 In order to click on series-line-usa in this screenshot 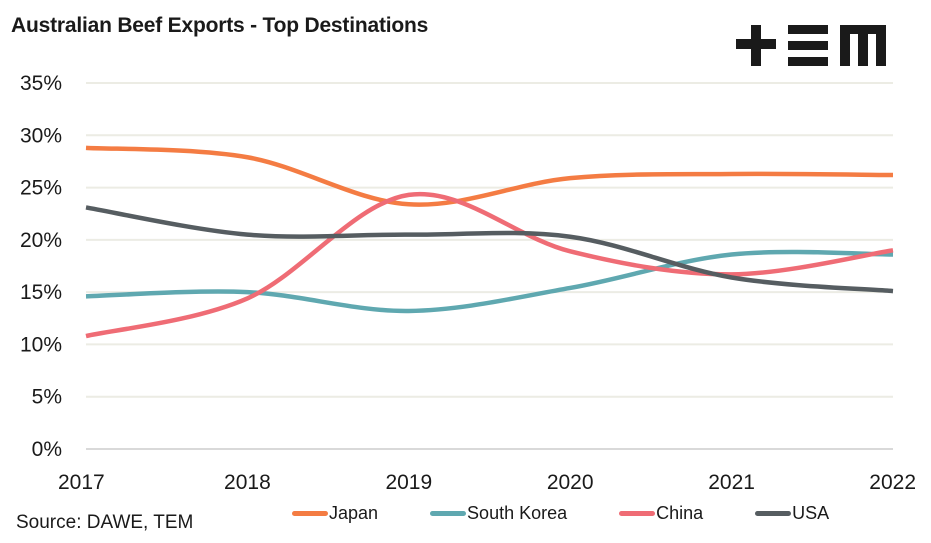, I will do `click(489, 249)`.